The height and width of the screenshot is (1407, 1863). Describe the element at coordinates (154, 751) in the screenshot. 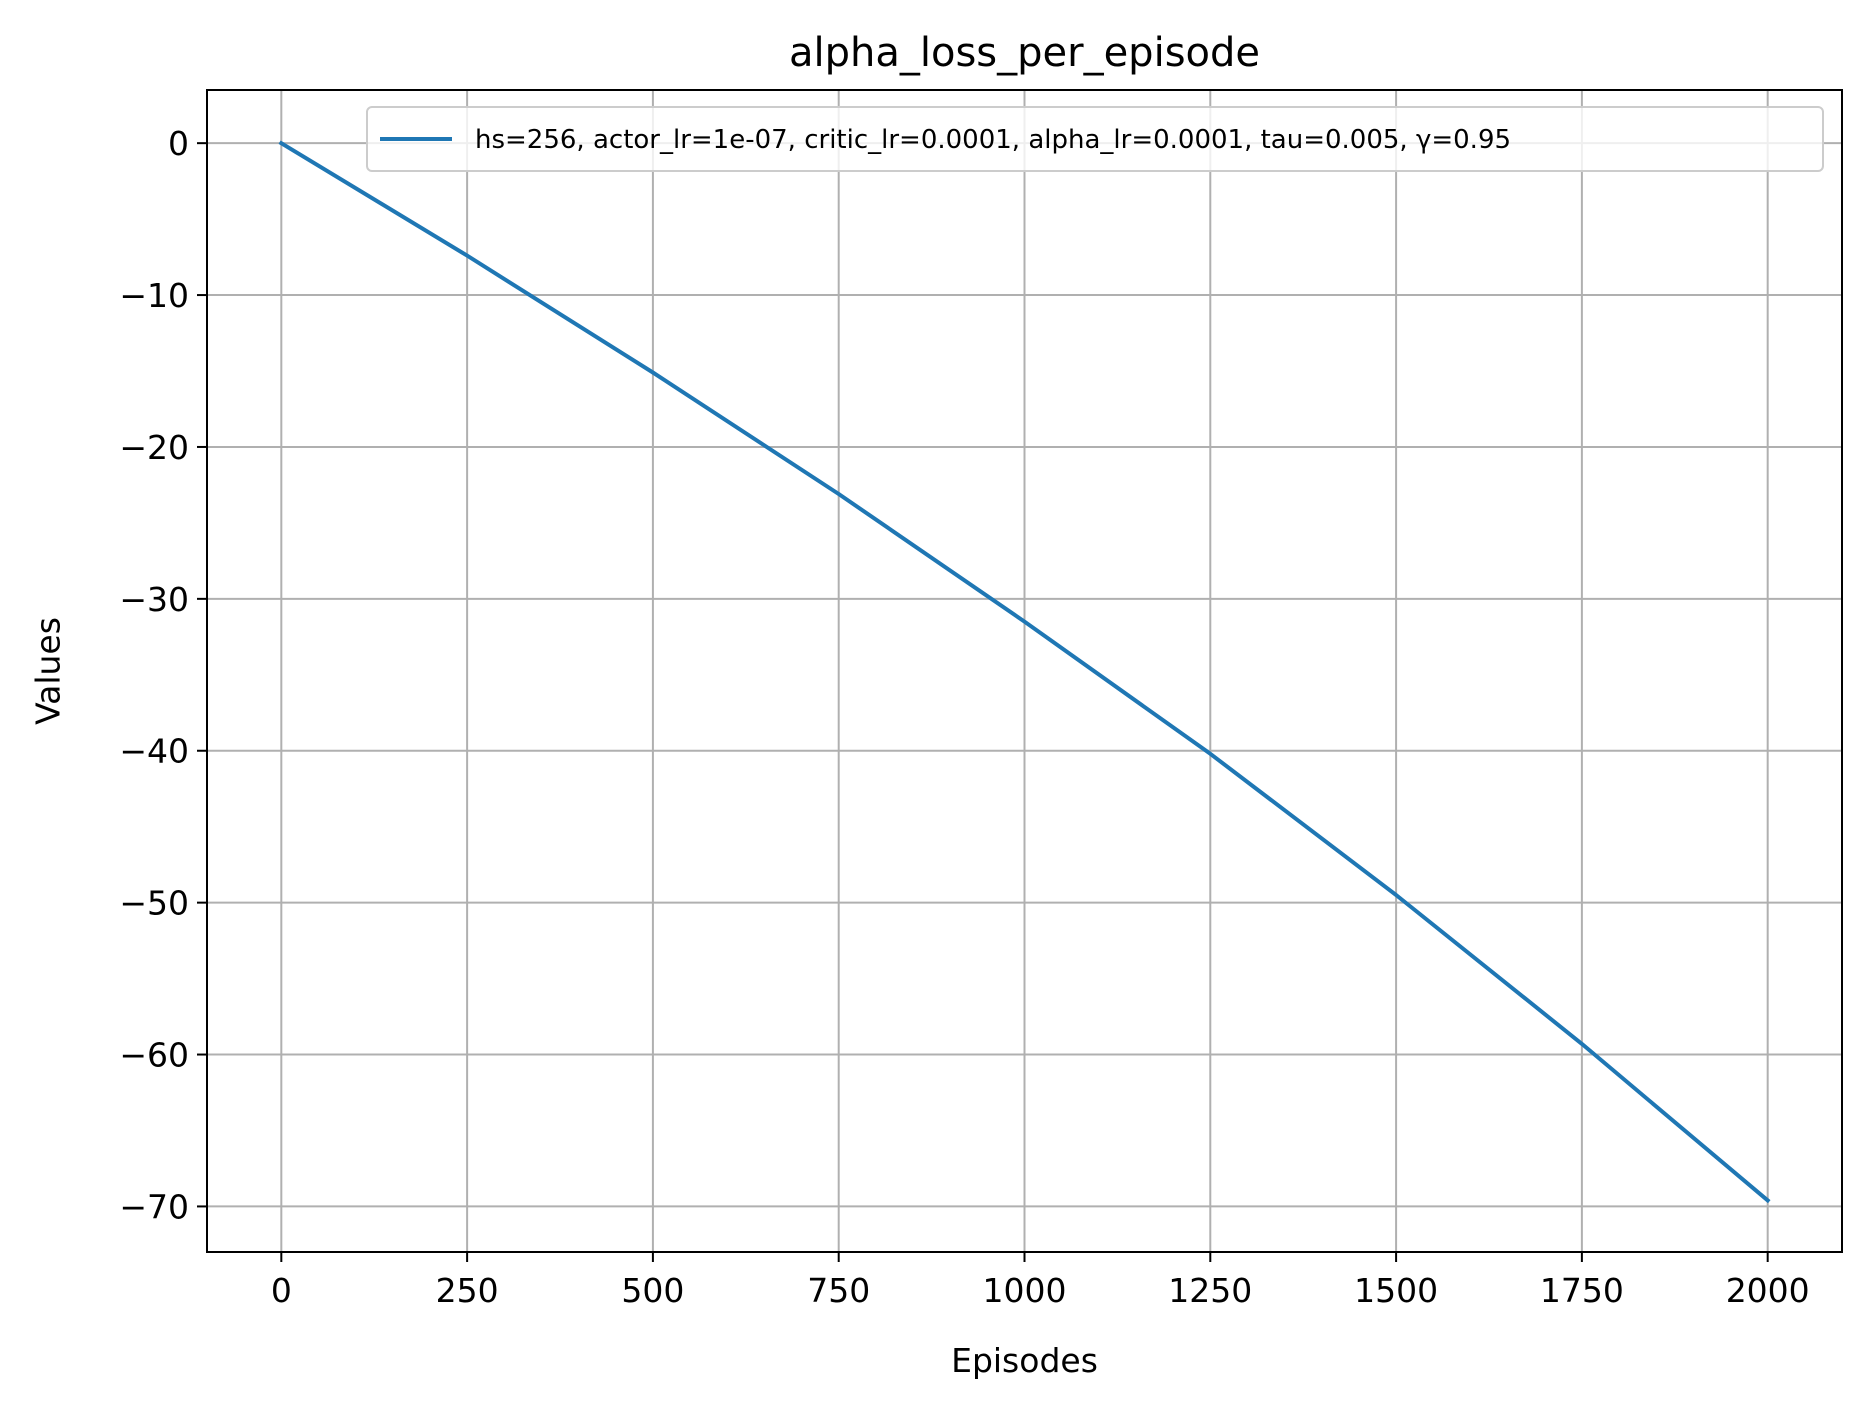

I see `y-tick-label: −40` at that location.